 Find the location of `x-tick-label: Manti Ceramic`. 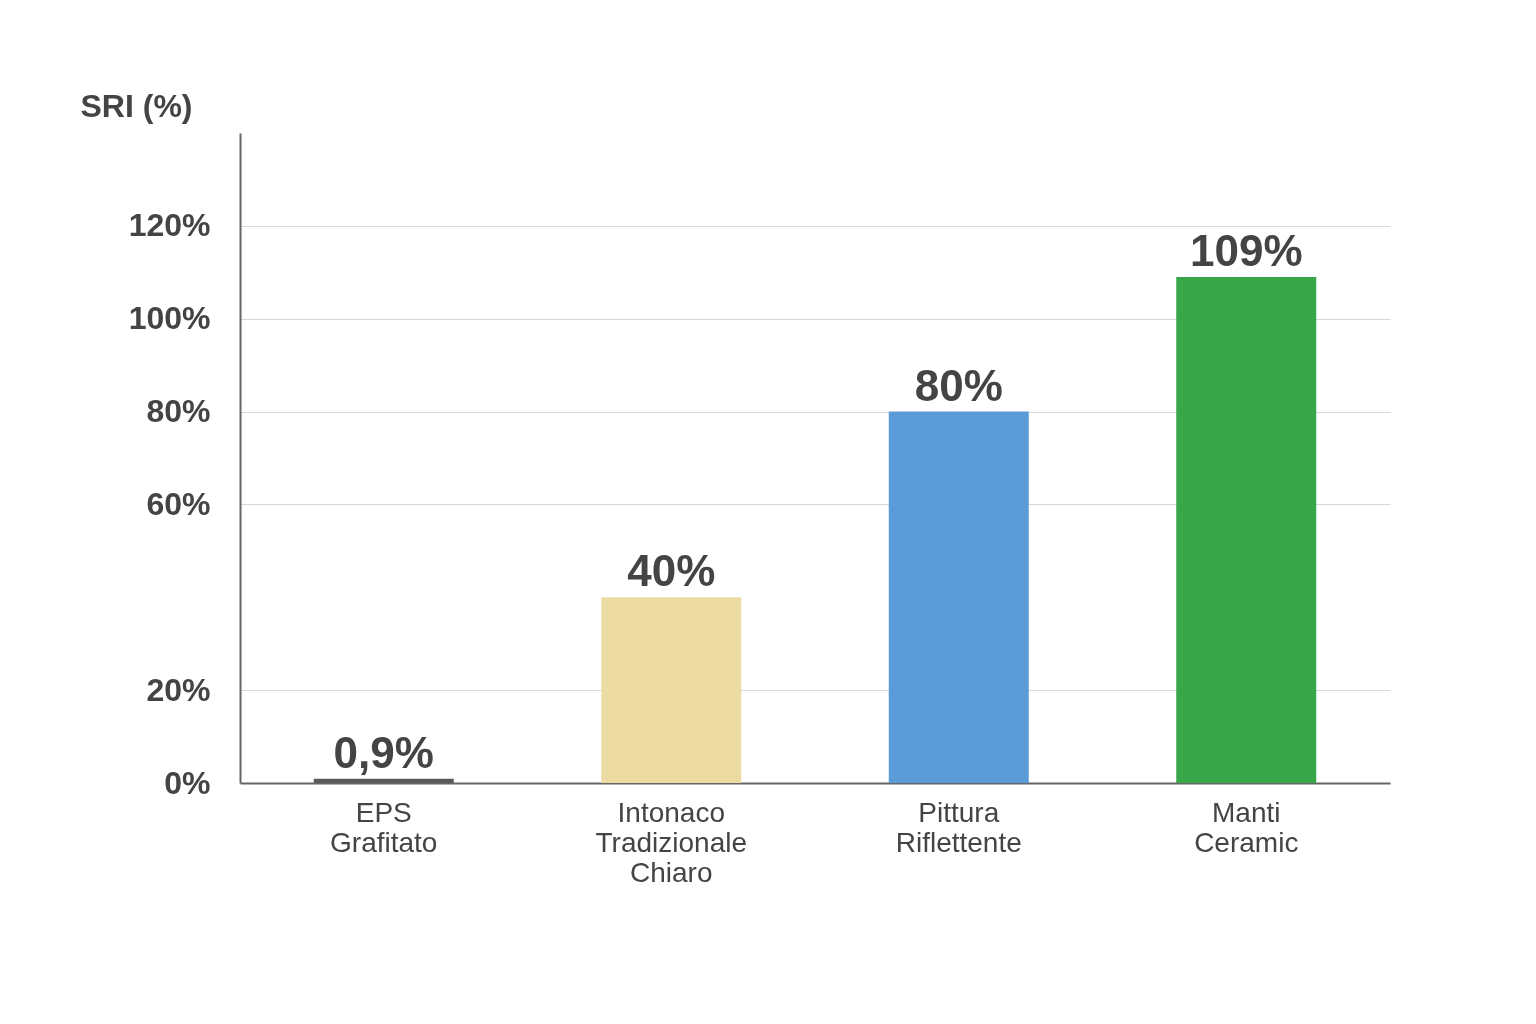

x-tick-label: Manti Ceramic is located at coordinates (1246, 827).